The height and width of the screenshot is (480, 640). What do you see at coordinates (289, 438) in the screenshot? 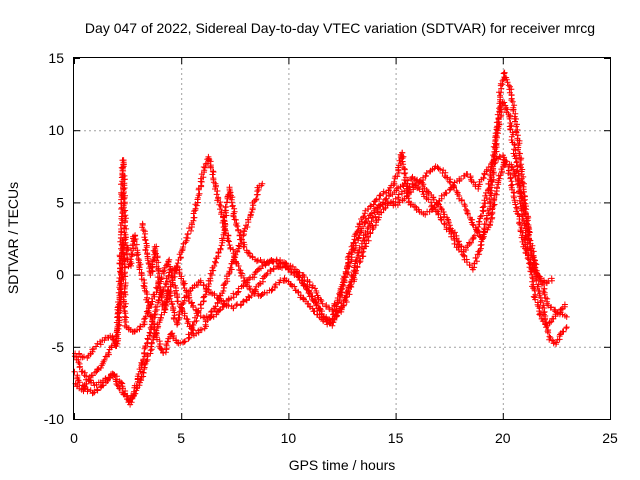
I see `x-tick-label: 10` at bounding box center [289, 438].